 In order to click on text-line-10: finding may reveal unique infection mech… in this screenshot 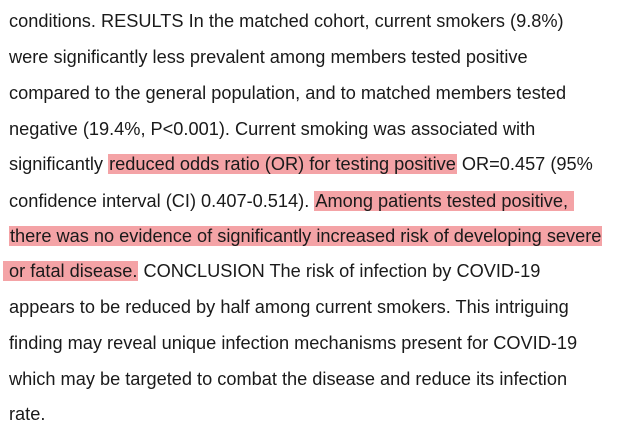, I will do `click(293, 343)`.